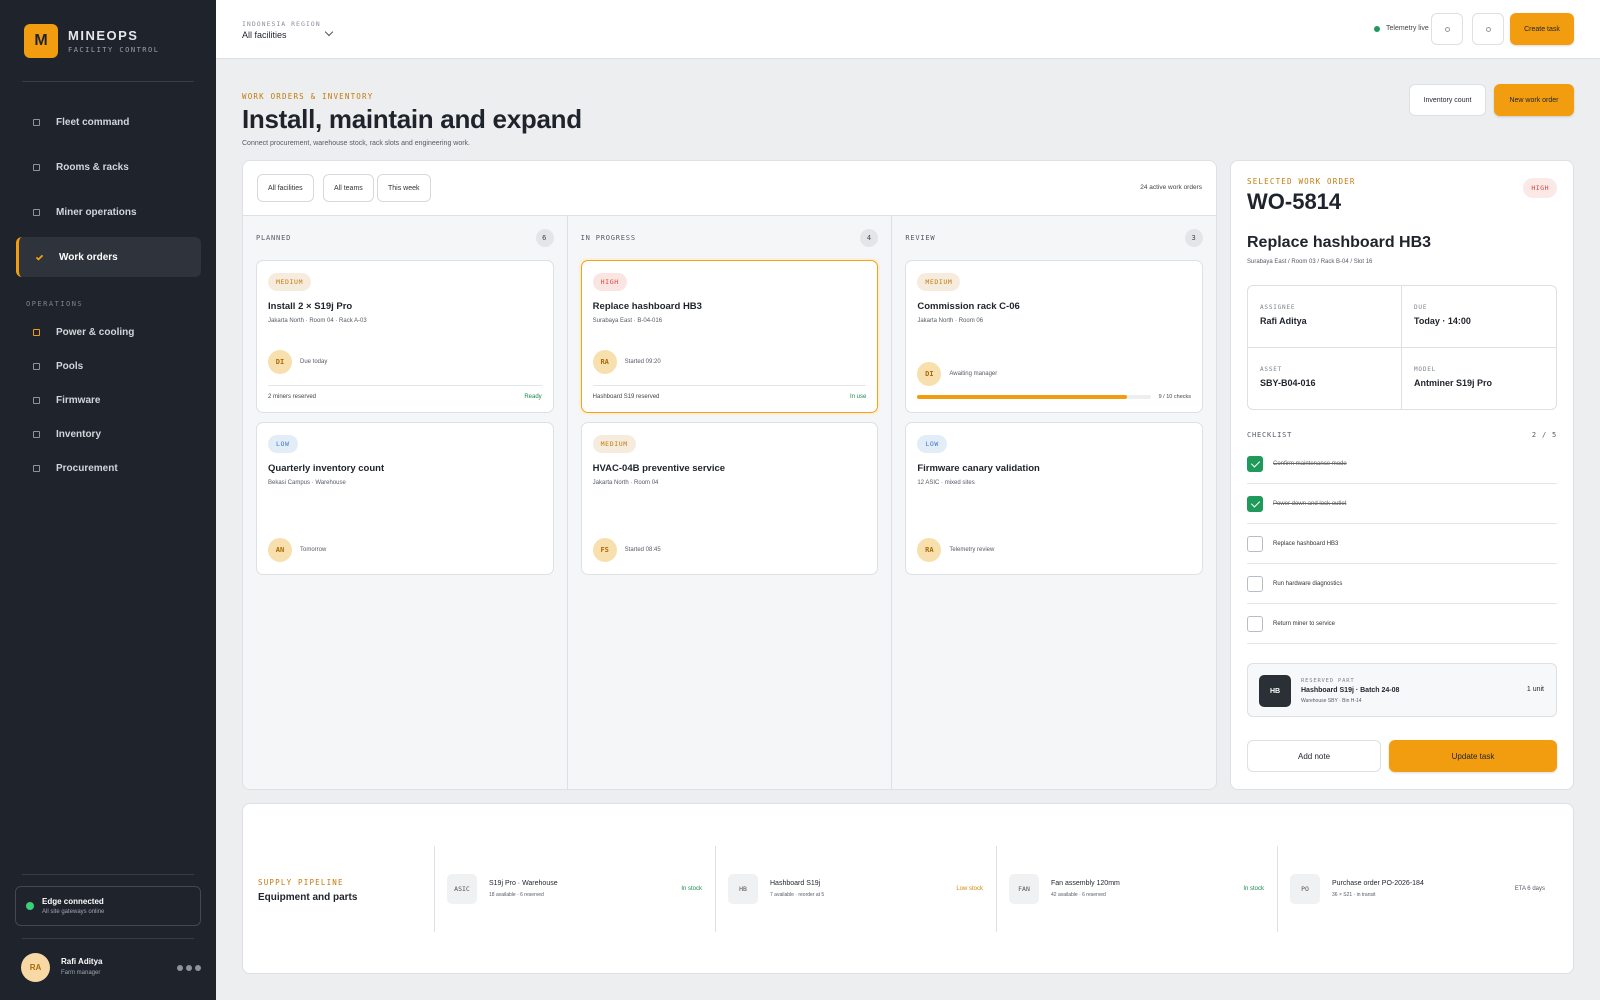  What do you see at coordinates (978, 468) in the screenshot?
I see `card-title: Firmware canary validation` at bounding box center [978, 468].